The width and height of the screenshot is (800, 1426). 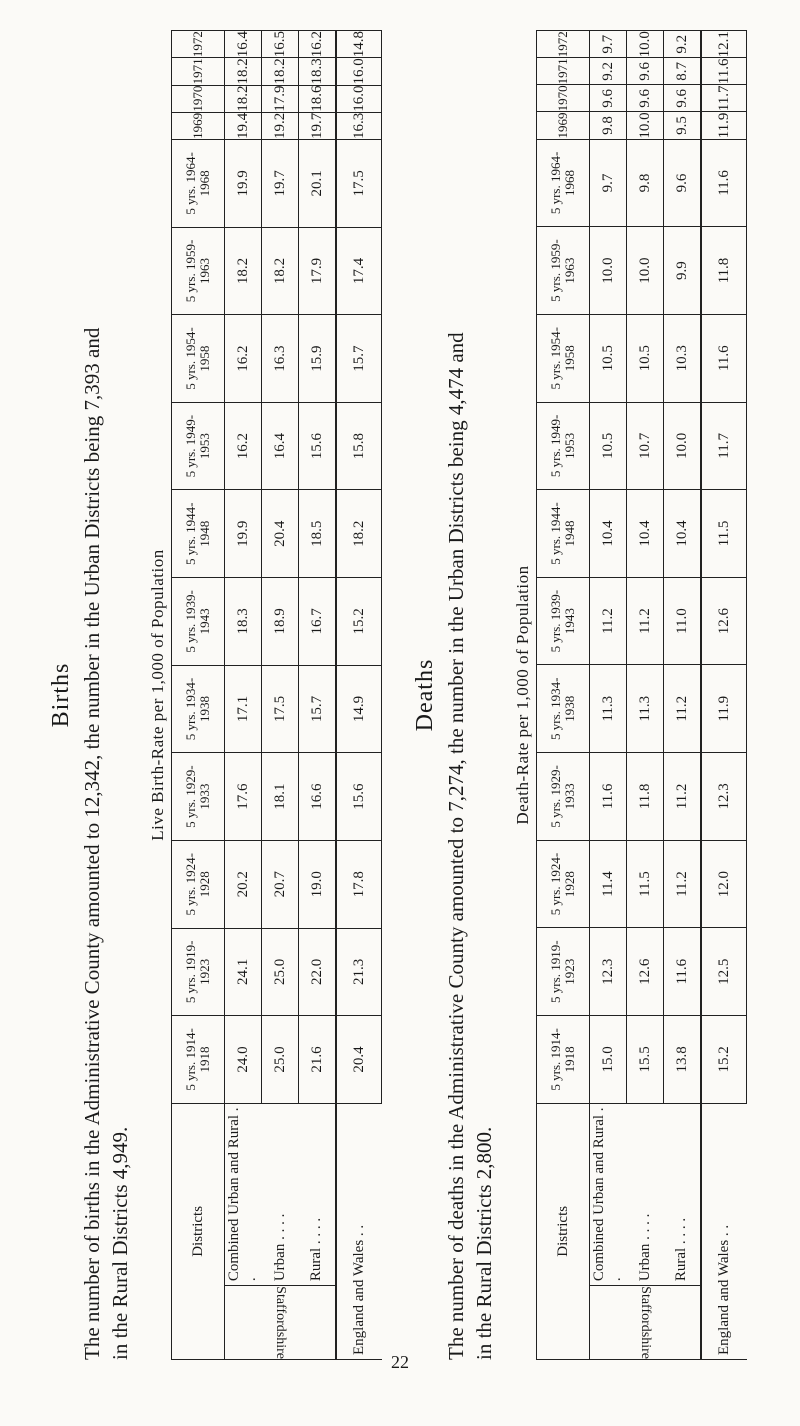 I want to click on column-header: 5 yrs. 1949-1953, so click(x=563, y=446).